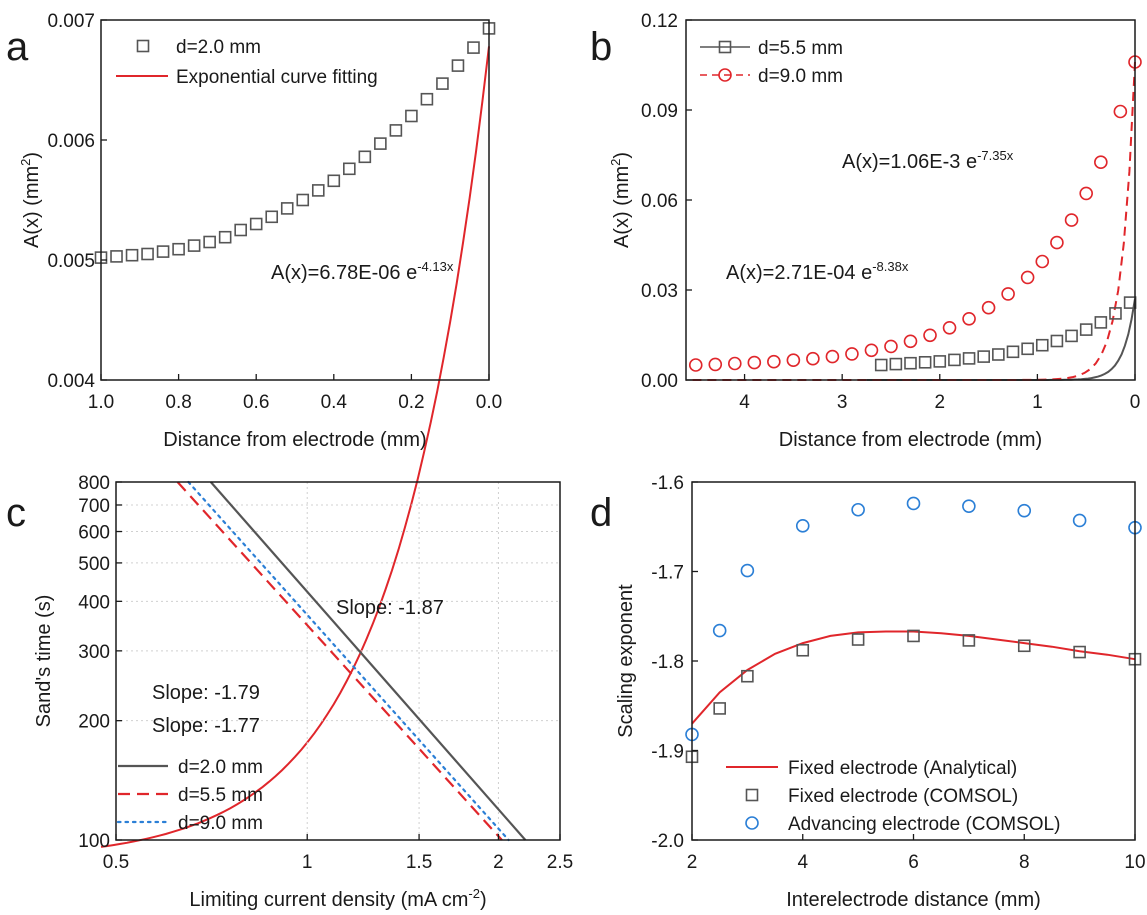 This screenshot has height=915, width=1147. Describe the element at coordinates (489, 402) in the screenshot. I see `x-tick-label-a: 0.0` at that location.